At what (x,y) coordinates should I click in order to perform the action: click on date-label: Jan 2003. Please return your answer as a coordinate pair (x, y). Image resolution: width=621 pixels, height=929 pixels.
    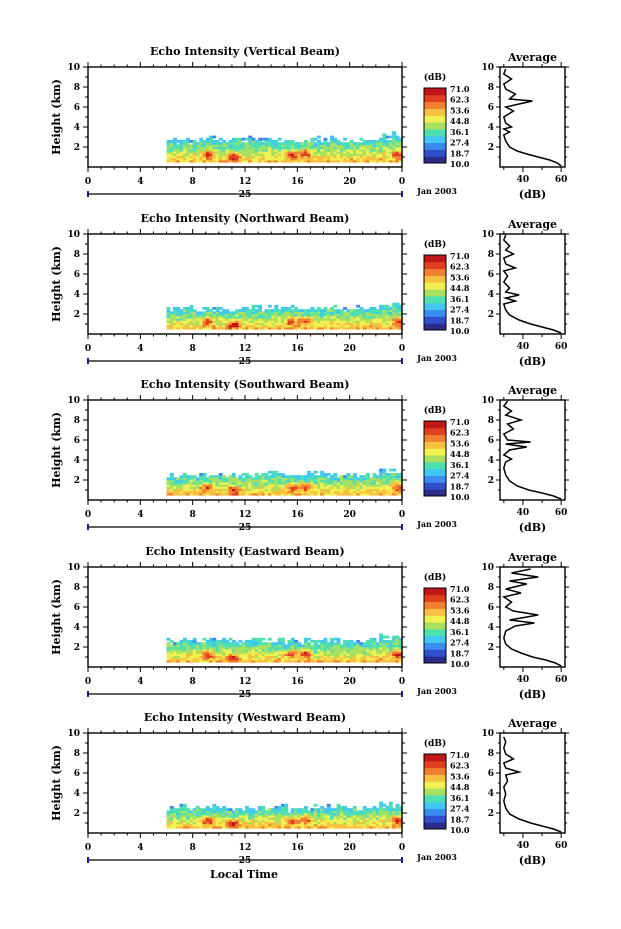
    Looking at the image, I should click on (436, 691).